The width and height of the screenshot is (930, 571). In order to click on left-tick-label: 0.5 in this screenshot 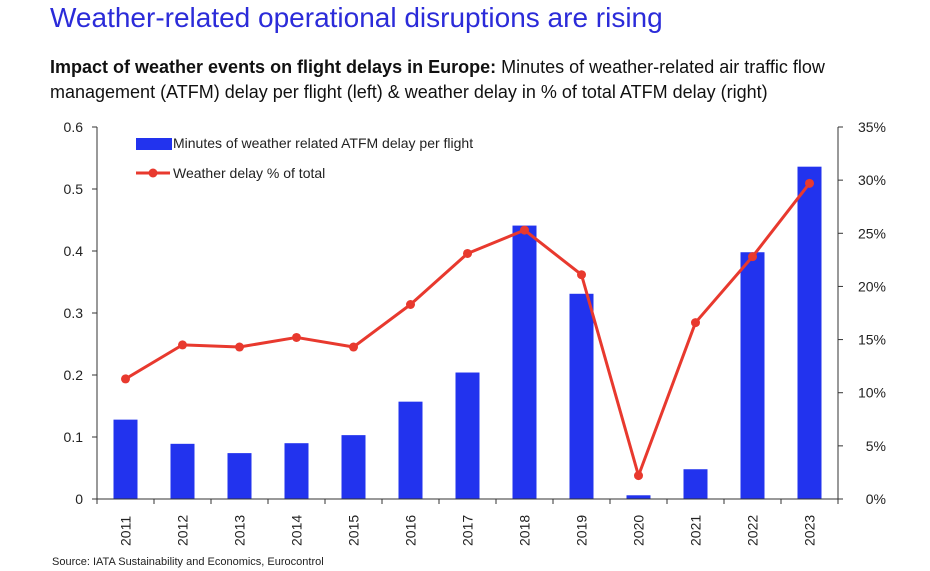, I will do `click(74, 189)`.